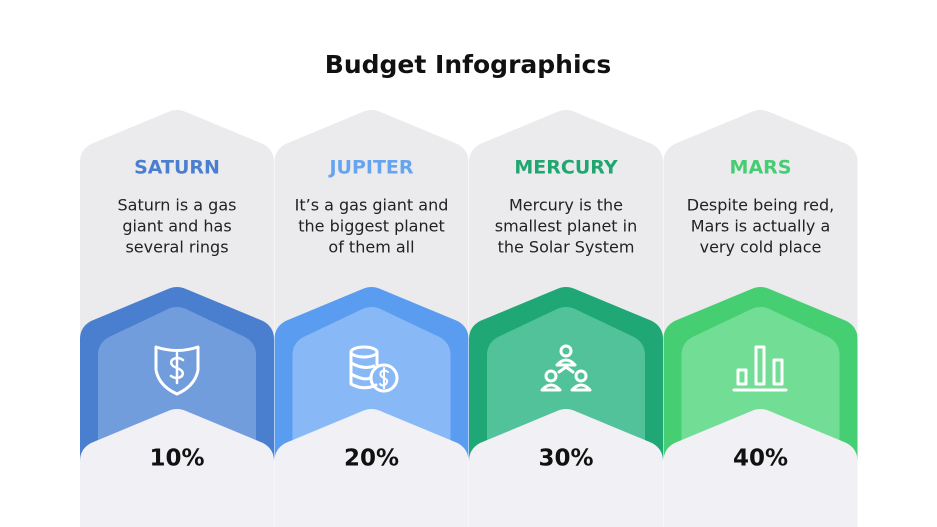  Describe the element at coordinates (177, 370) in the screenshot. I see `shield-icon` at that location.